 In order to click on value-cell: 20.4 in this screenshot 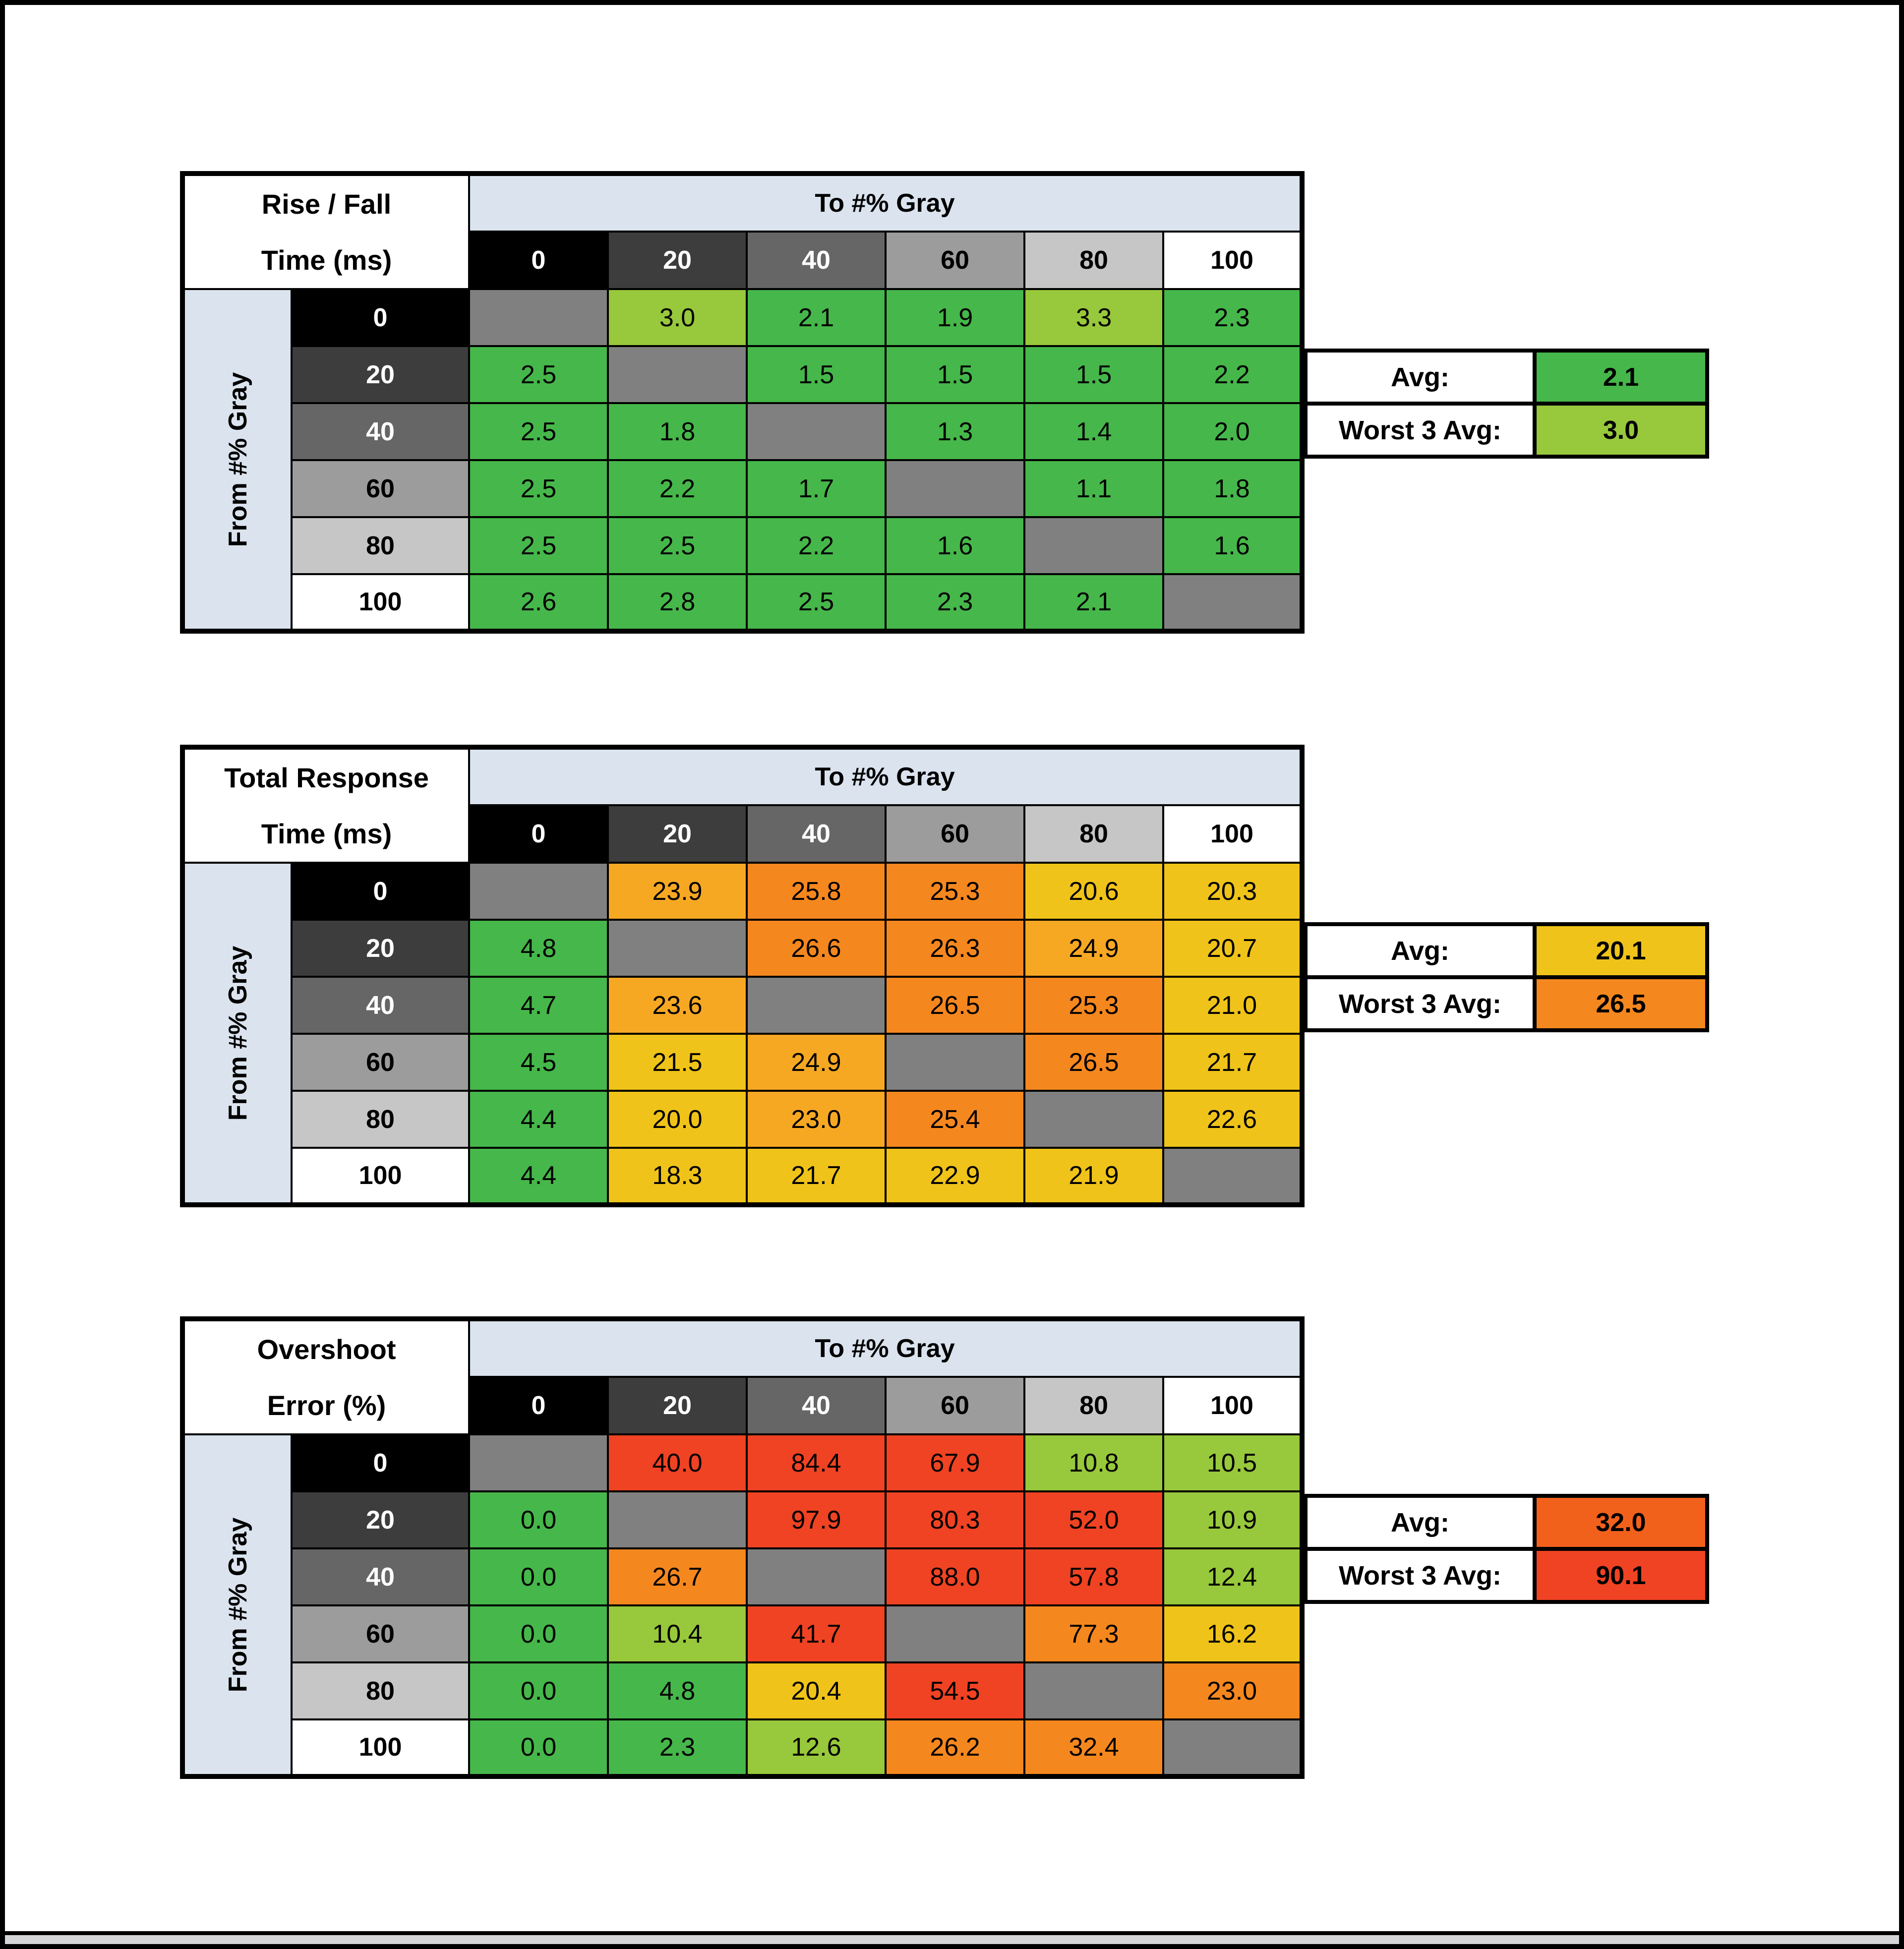, I will do `click(816, 1691)`.